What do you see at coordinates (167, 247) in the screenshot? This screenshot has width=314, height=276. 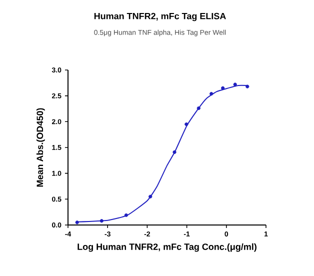 I see `x-axis-title: Log Human TNFR2, mFc Tag Conc.(μg/ml)` at bounding box center [167, 247].